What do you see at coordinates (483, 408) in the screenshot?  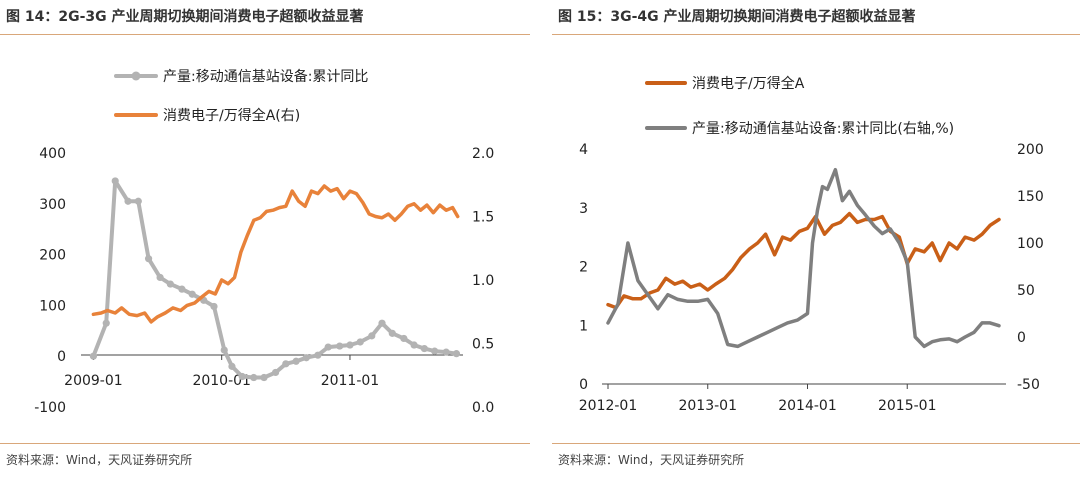 I see `y-right-tick-label: 0.0` at bounding box center [483, 408].